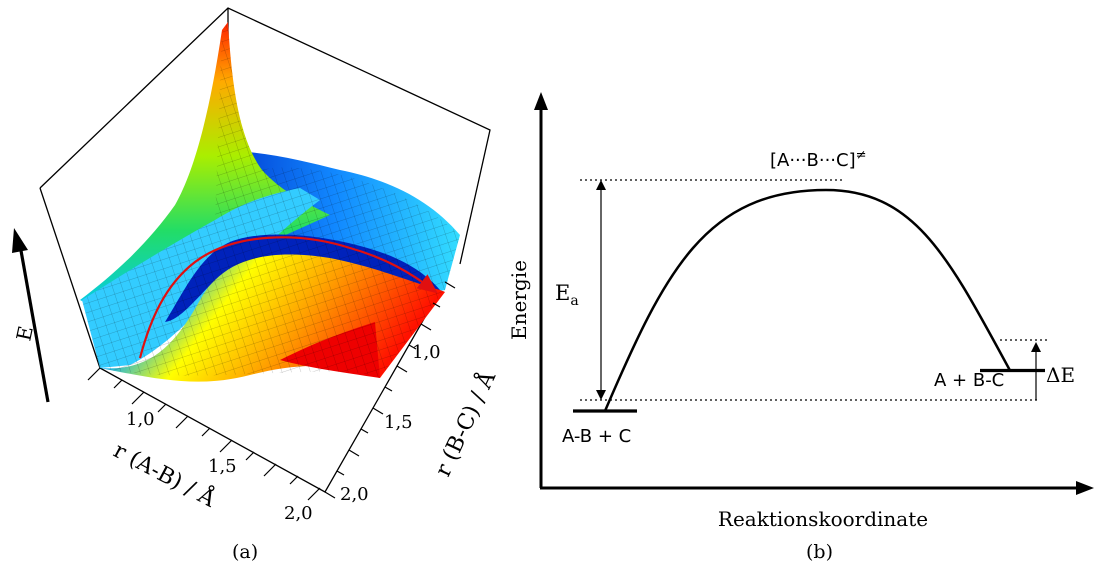  Describe the element at coordinates (165, 475) in the screenshot. I see `ab-axis-label: r (A-B) / Å` at that location.